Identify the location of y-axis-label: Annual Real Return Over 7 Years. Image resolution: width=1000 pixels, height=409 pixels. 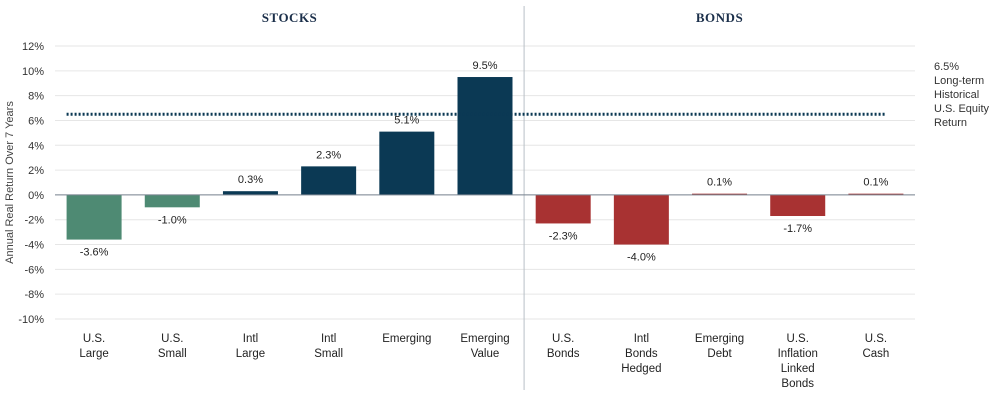
(10, 182).